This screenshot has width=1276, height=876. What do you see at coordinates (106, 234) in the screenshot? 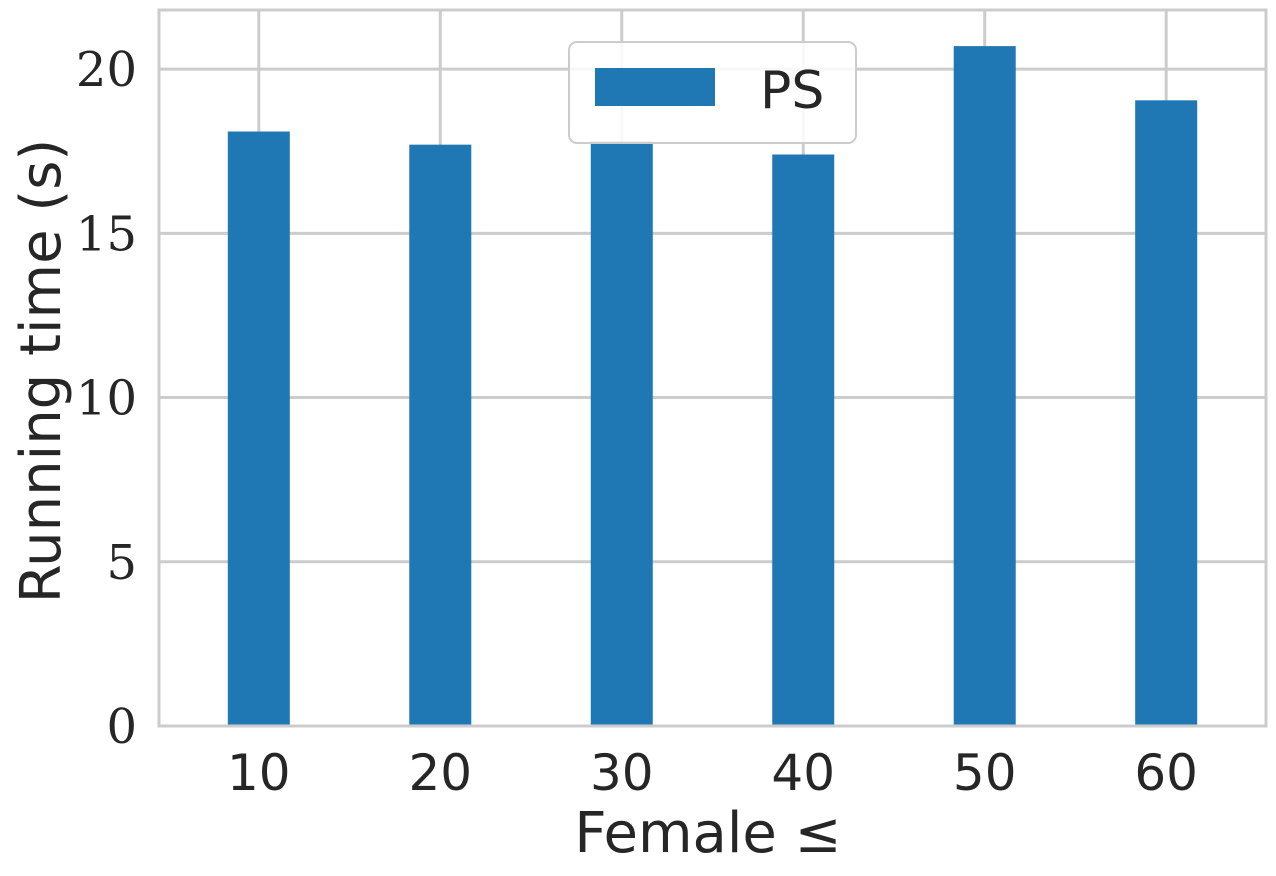
I see `y-tick-label: 15` at bounding box center [106, 234].